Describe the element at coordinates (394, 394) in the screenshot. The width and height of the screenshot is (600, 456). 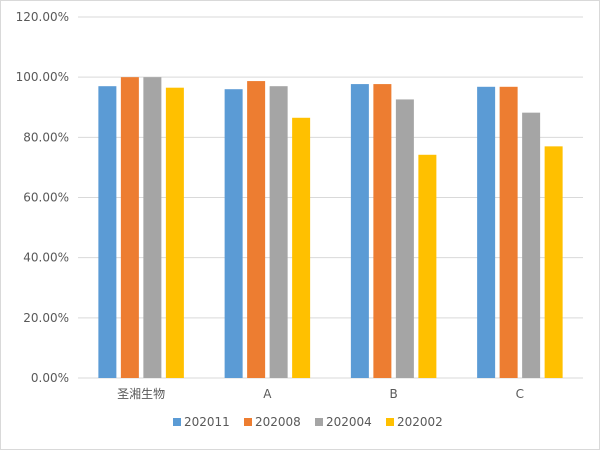
I see `x-tick-label: B` at that location.